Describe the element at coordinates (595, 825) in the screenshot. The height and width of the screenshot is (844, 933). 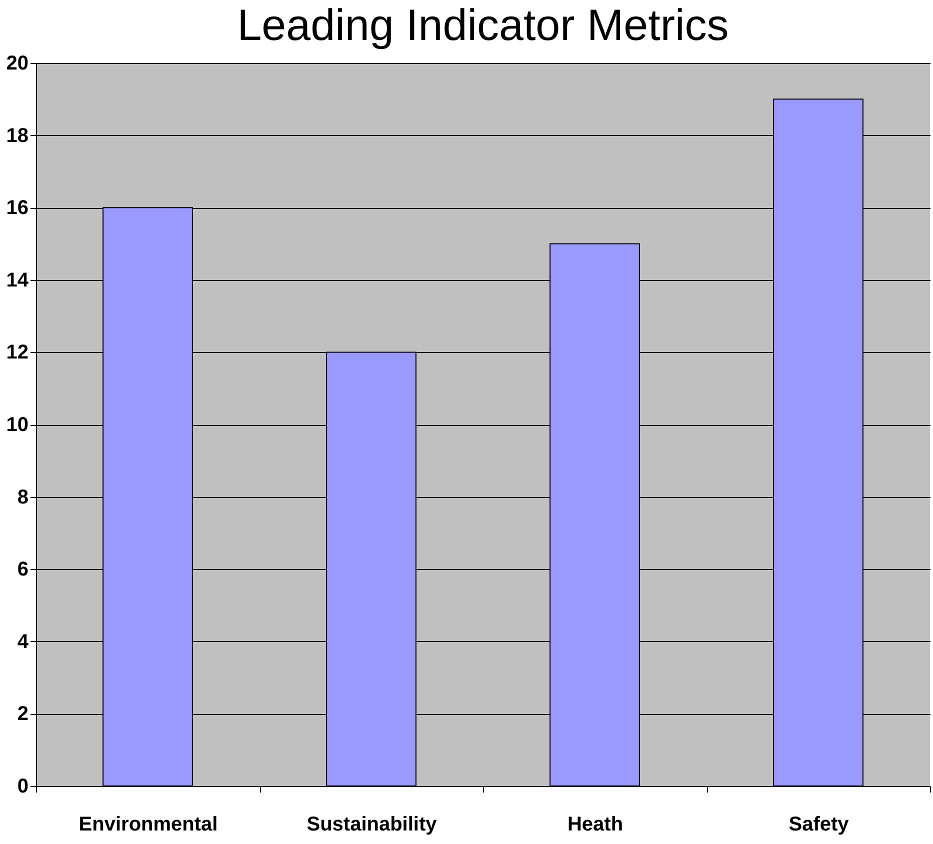
I see `x-tick-label: Heath` at that location.